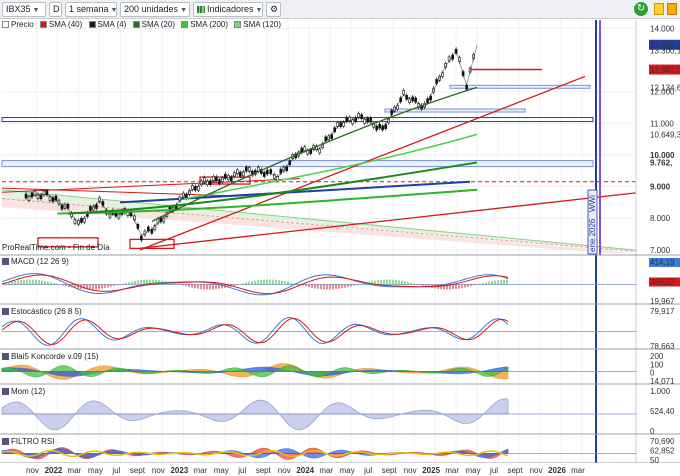 The width and height of the screenshot is (680, 476). What do you see at coordinates (557, 470) in the screenshot?
I see `x-tick-label: 2026` at bounding box center [557, 470].